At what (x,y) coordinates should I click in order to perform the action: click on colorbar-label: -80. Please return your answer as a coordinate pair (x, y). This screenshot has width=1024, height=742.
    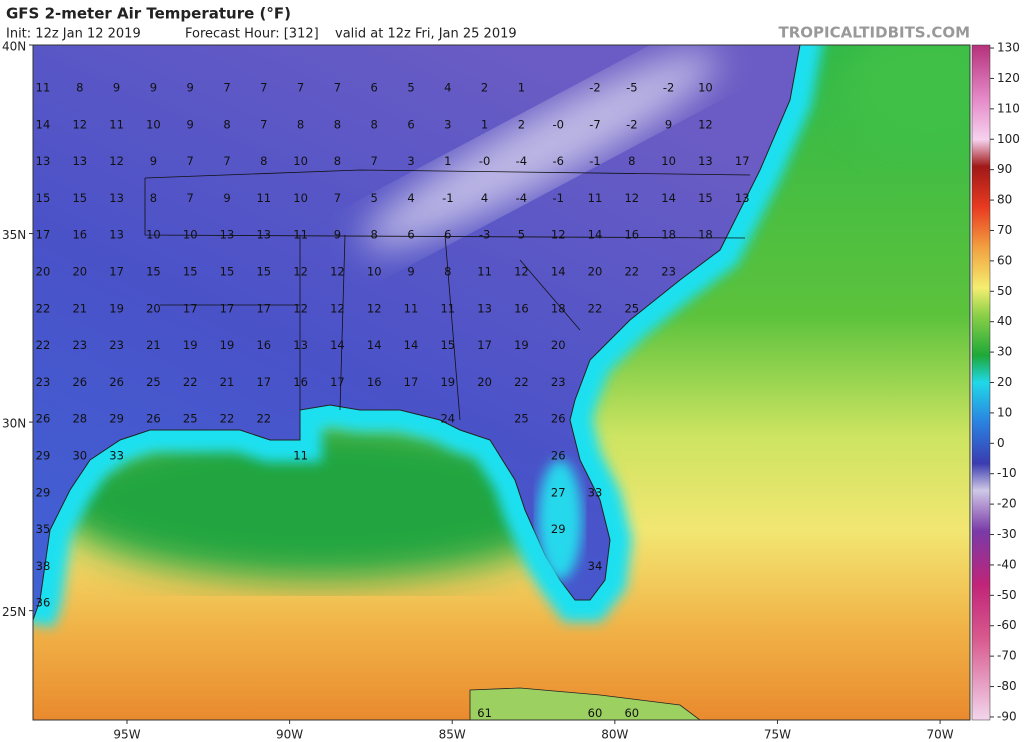
    Looking at the image, I should click on (1007, 686).